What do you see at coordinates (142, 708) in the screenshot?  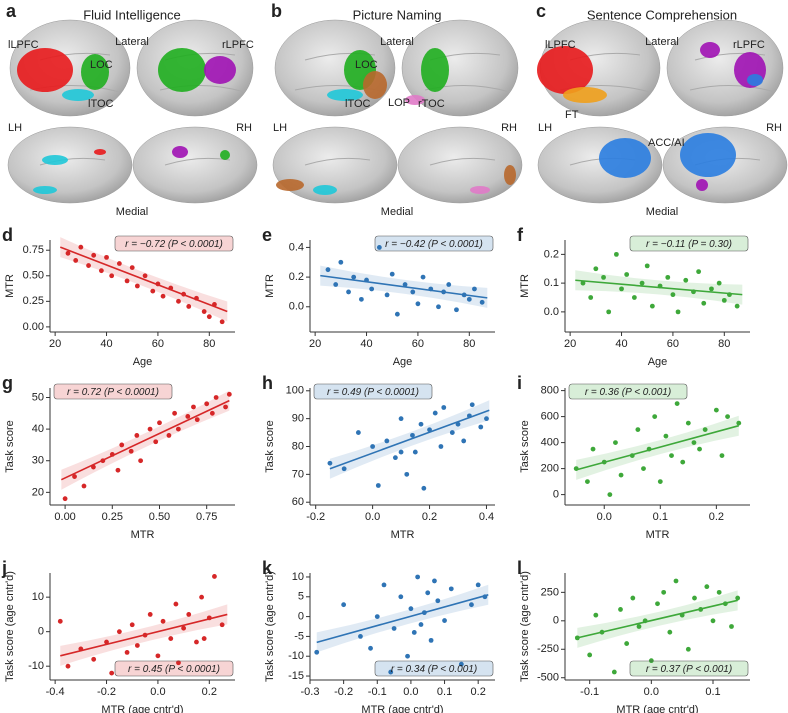 I see `x-axis-label: MTR (age cntr'd)` at bounding box center [142, 708].